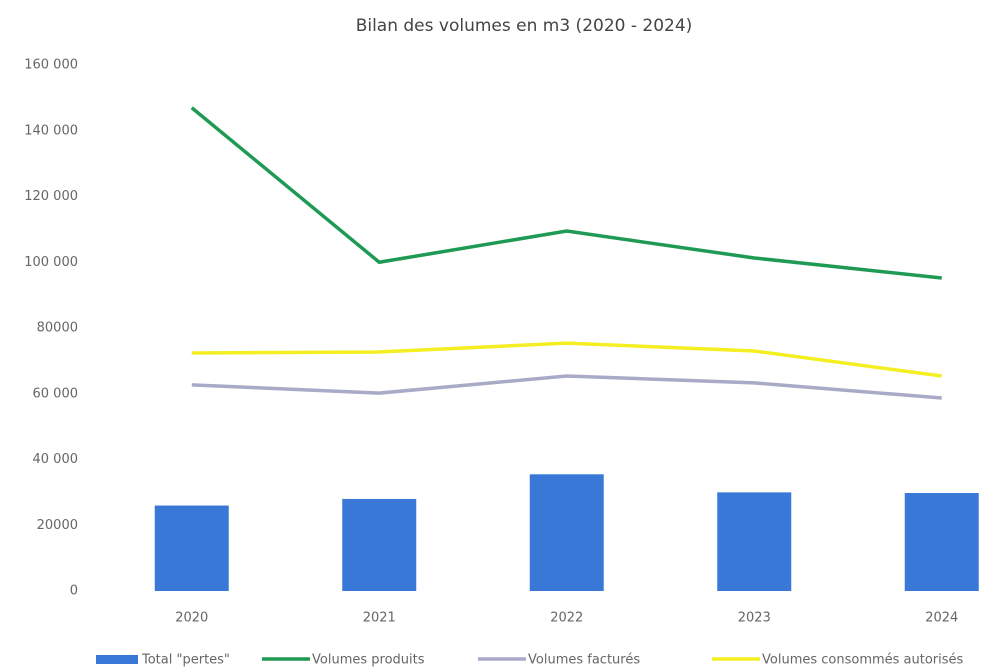 This screenshot has width=992, height=668. Describe the element at coordinates (191, 618) in the screenshot. I see `x-tick-label: 2020` at that location.